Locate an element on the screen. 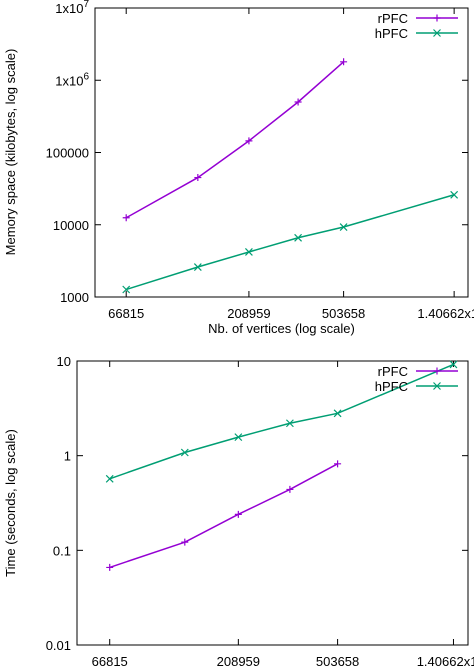 This screenshot has width=474, height=672. memory-series-hpfc-line is located at coordinates (290, 242).